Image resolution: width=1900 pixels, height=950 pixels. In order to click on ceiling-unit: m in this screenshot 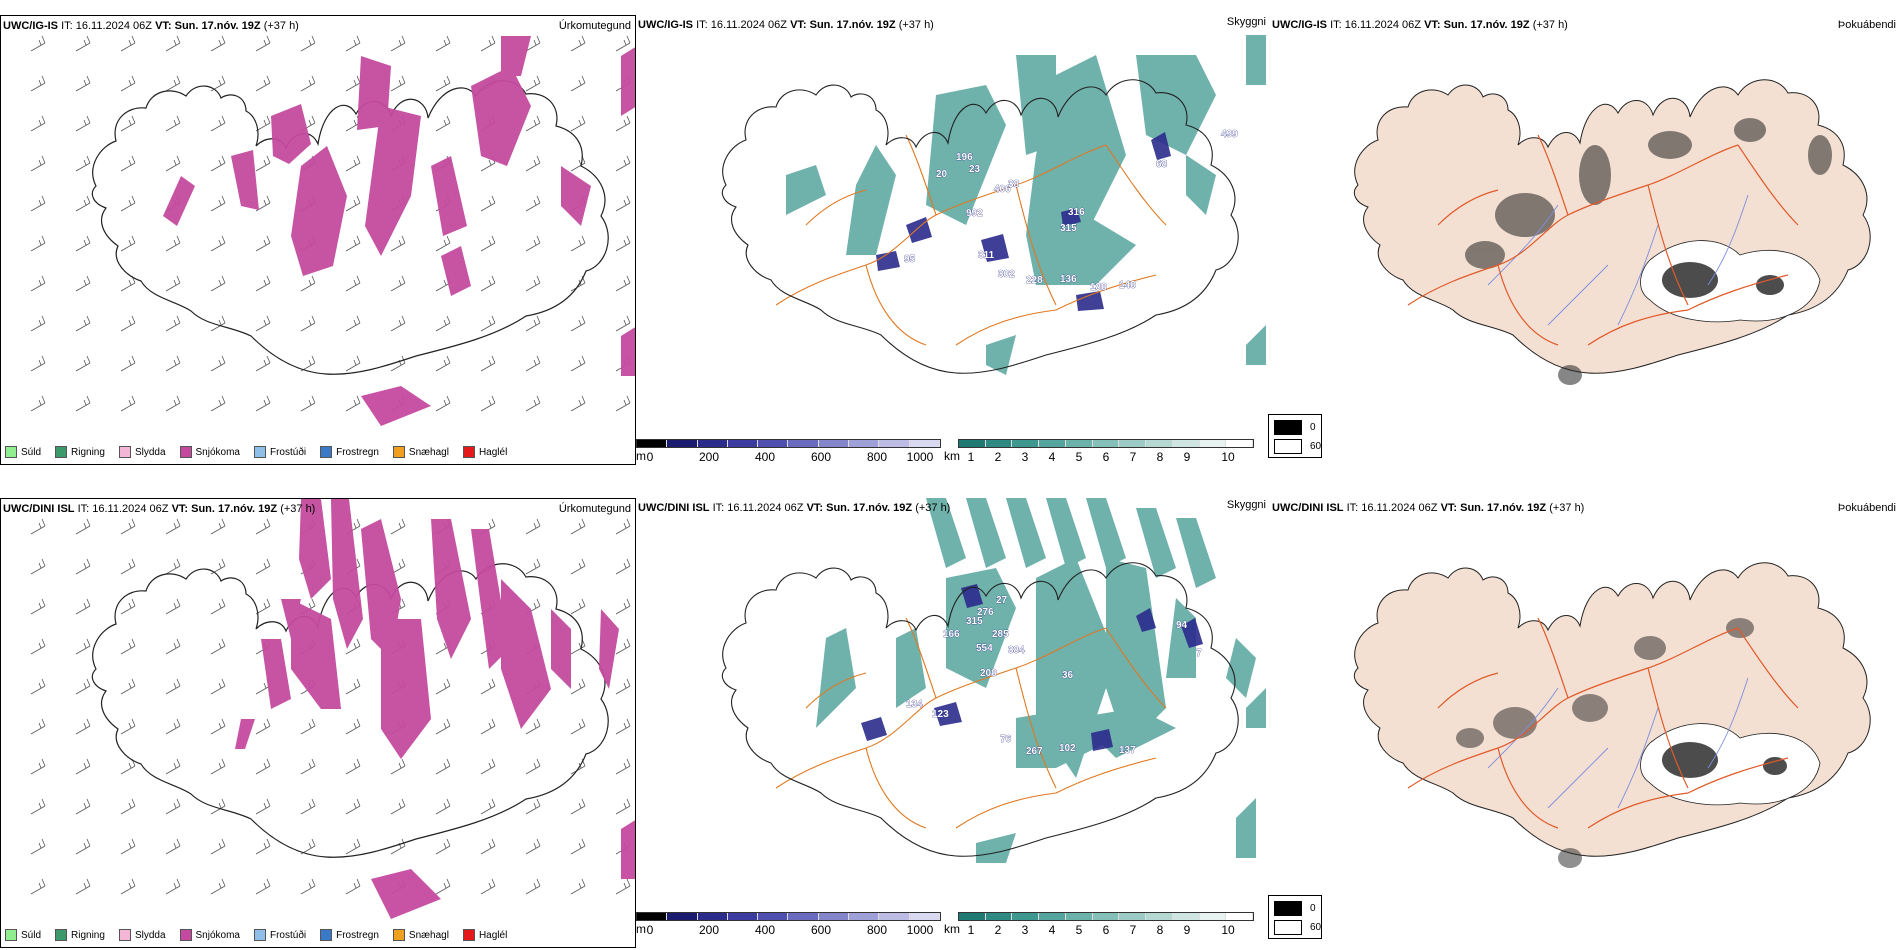, I will do `click(641, 929)`.